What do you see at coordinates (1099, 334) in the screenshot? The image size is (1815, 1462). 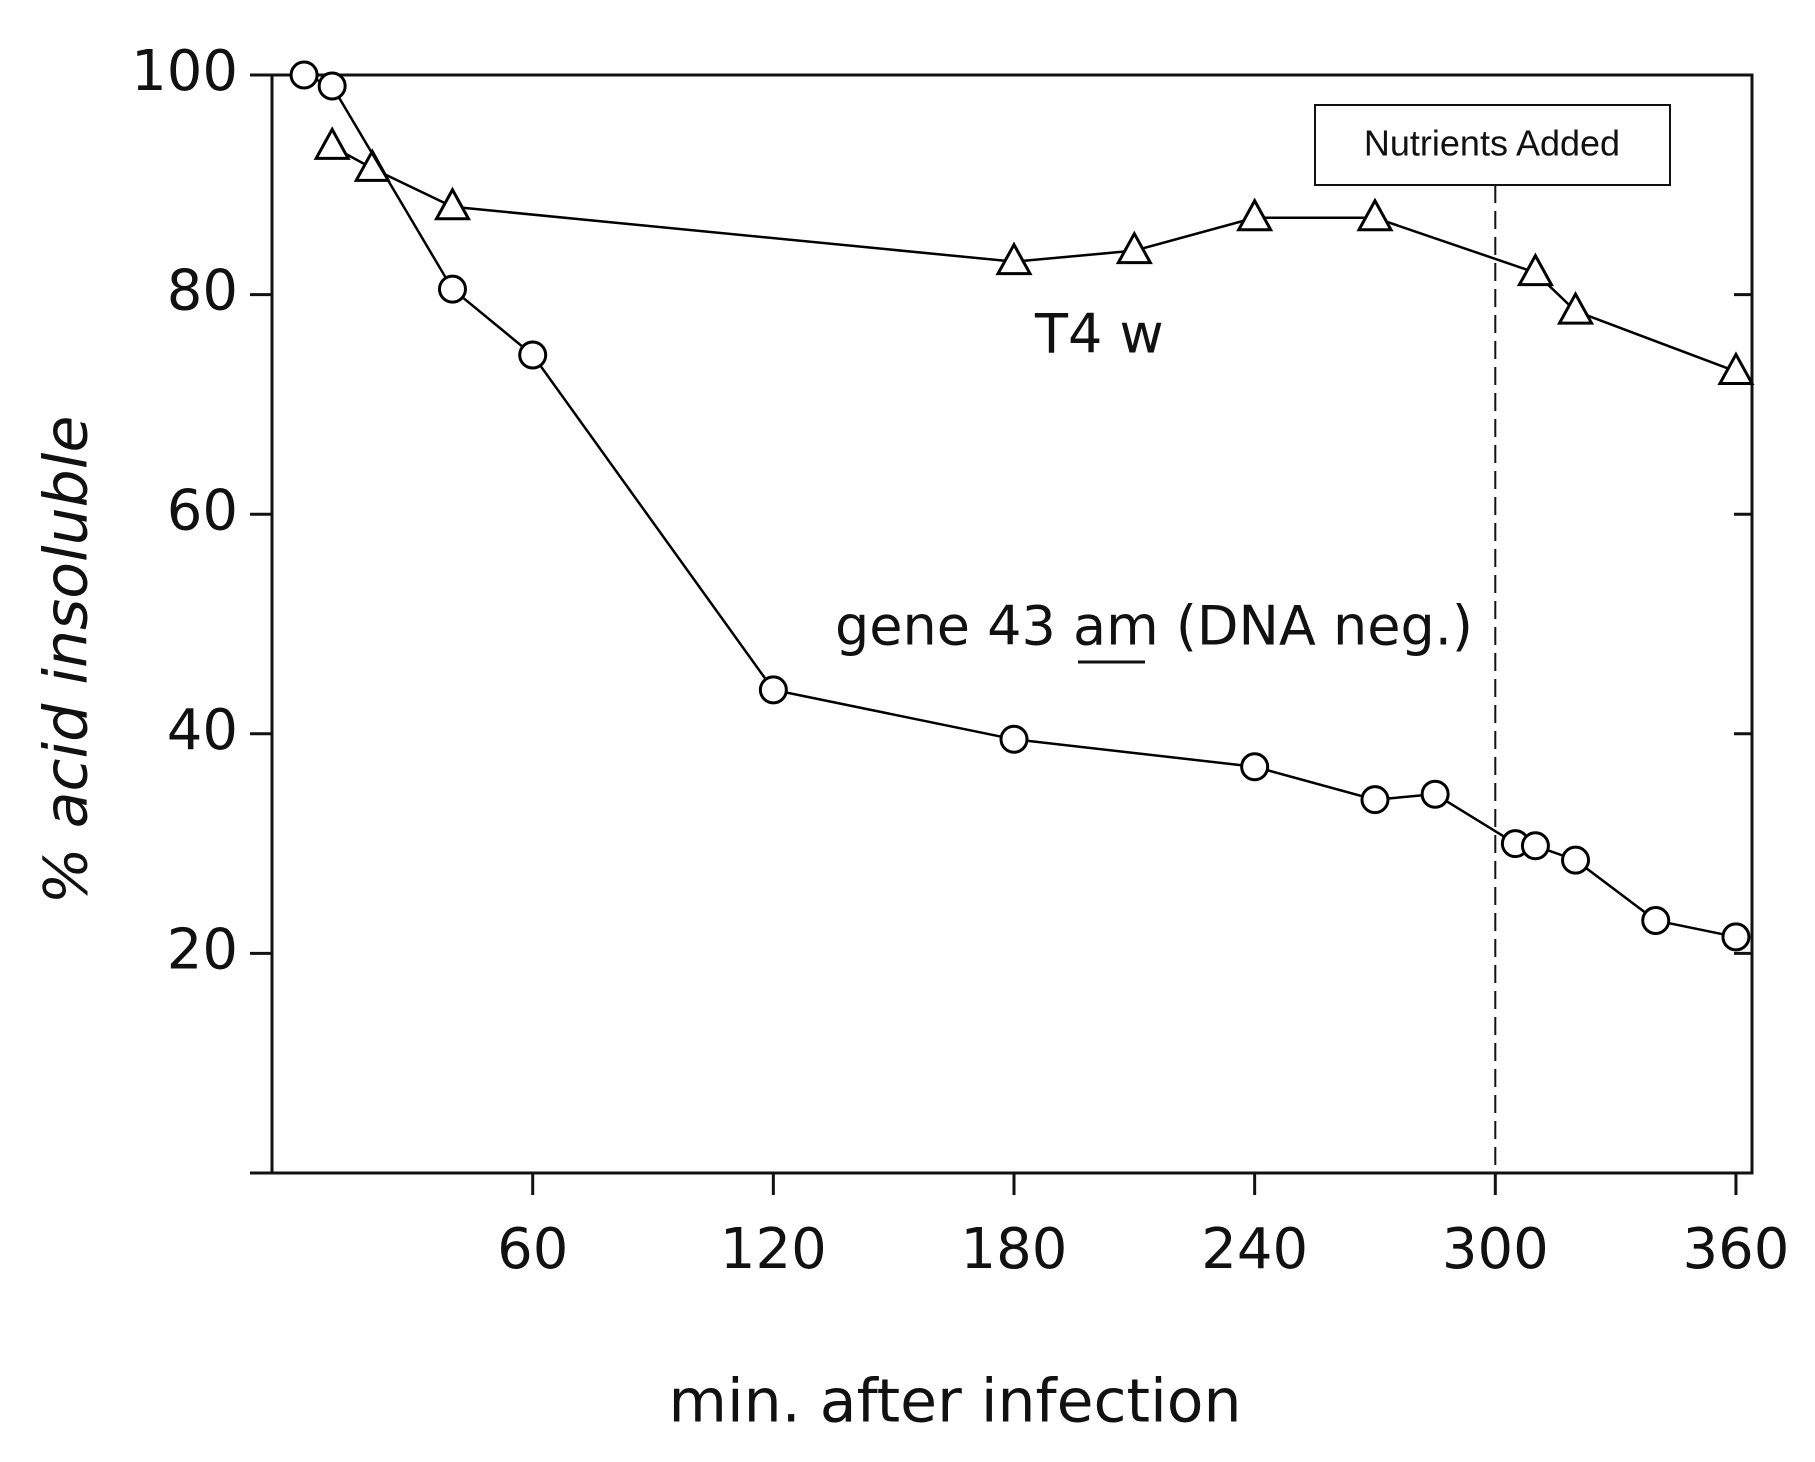 I see `series-label: T4 w` at bounding box center [1099, 334].